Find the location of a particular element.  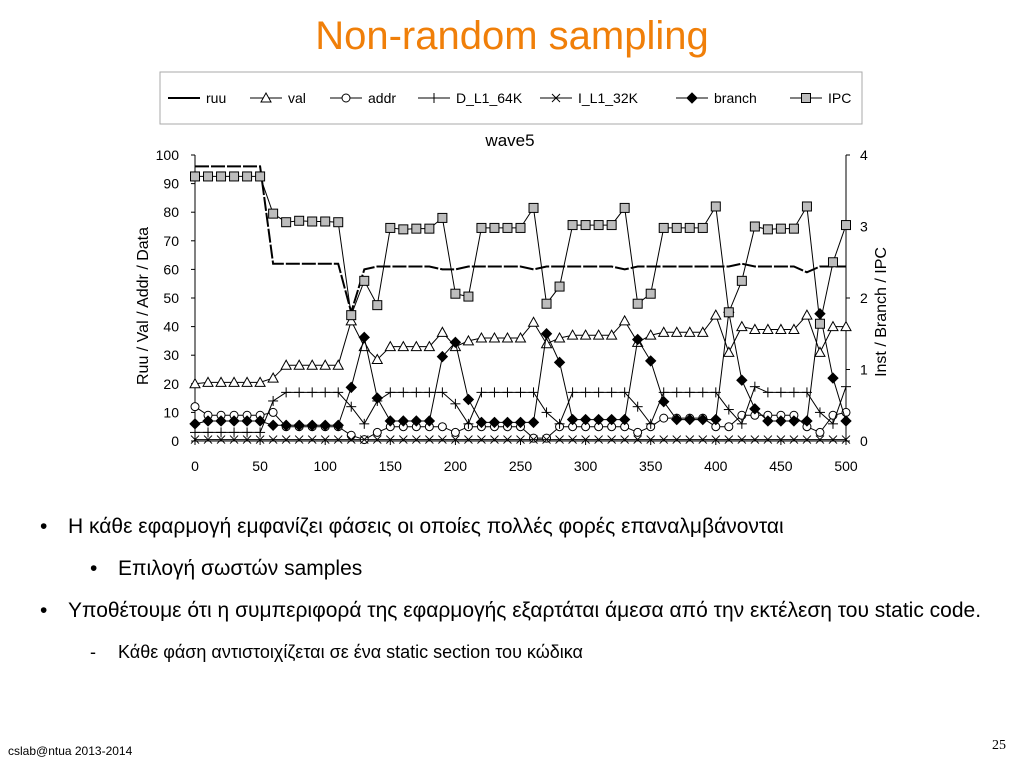

y-axis-label: Ruu / Val / Addr / Data is located at coordinates (143, 306).